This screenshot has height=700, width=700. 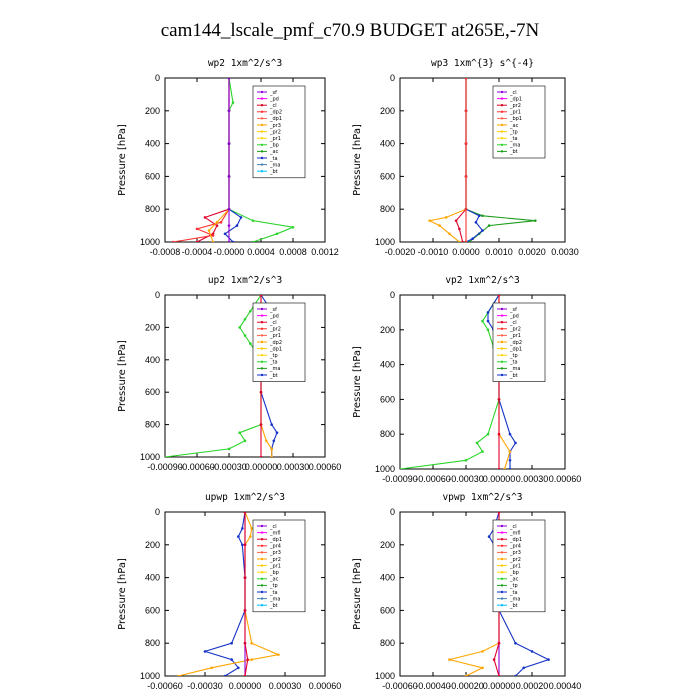 What do you see at coordinates (273, 106) in the screenshot?
I see `legend-label: _cl` at bounding box center [273, 106].